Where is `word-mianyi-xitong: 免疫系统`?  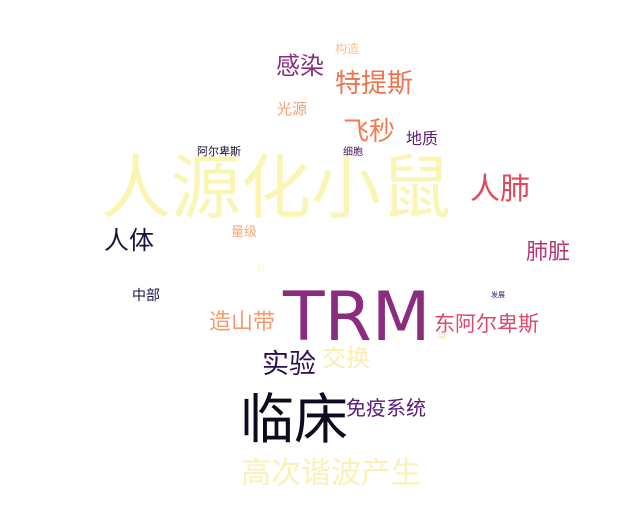
word-mianyi-xitong: 免疫系统 is located at coordinates (386, 408).